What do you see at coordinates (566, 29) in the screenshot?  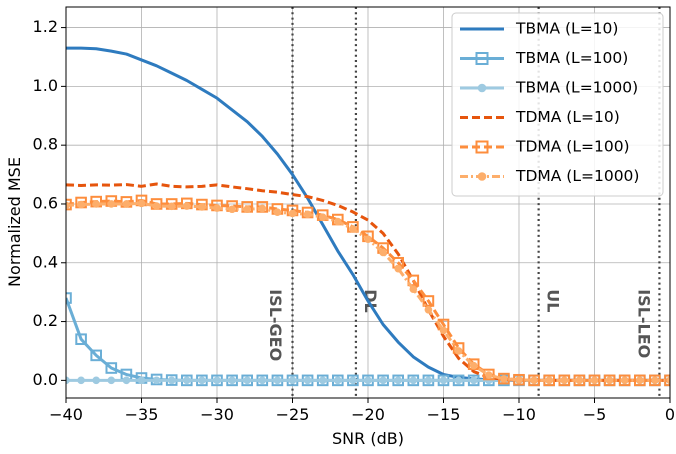 I see `legend-label: TBMA (L=10)` at bounding box center [566, 29].